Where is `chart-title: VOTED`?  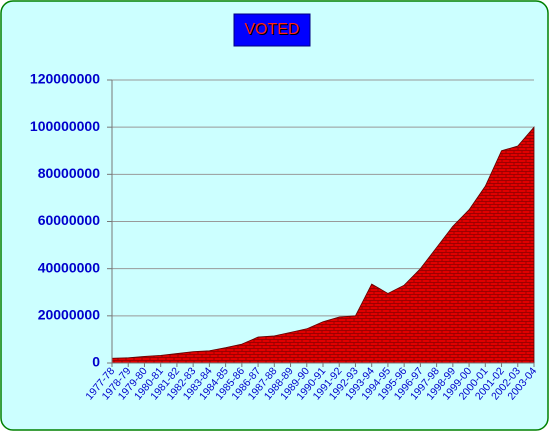 chart-title: VOTED is located at coordinates (271, 29).